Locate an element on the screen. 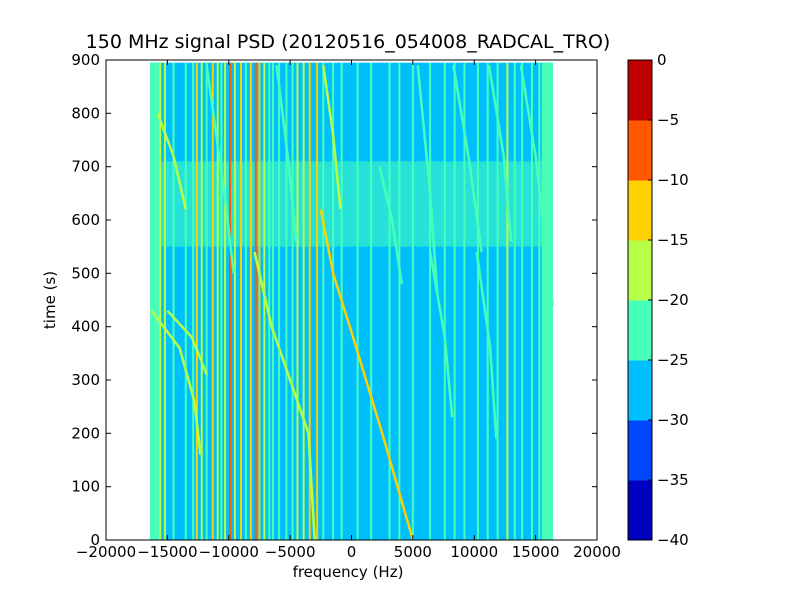  colorbar-tick-label: −25 is located at coordinates (673, 360).